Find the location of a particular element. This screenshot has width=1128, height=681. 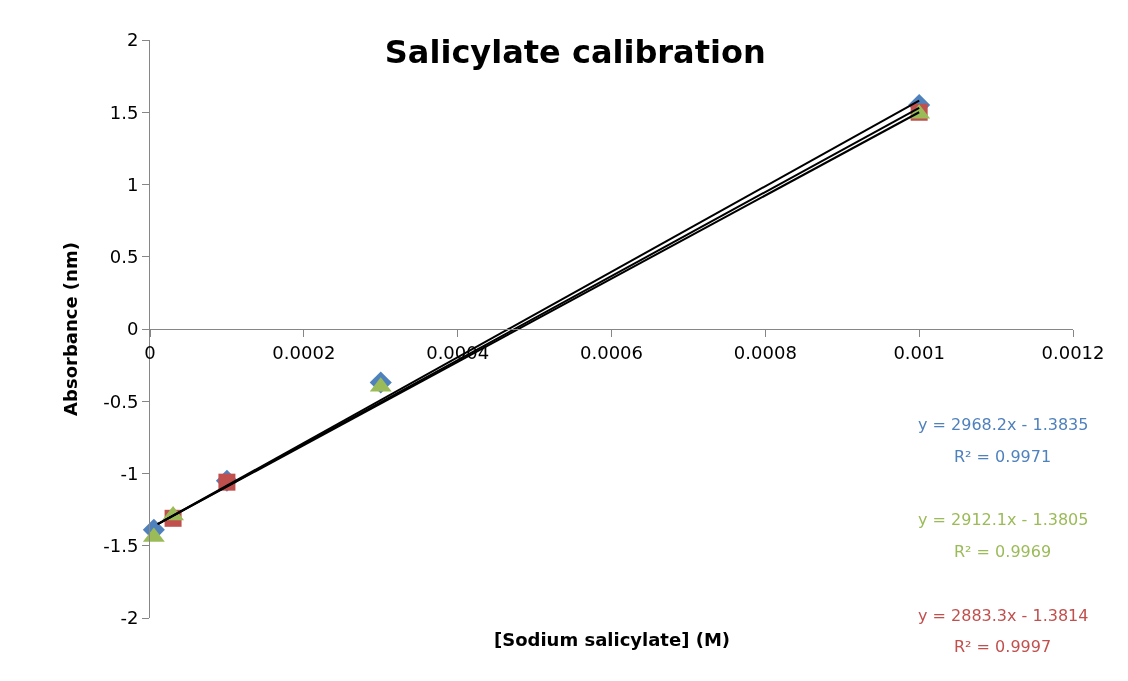

y-tick-label: 2 is located at coordinates (132, 40).